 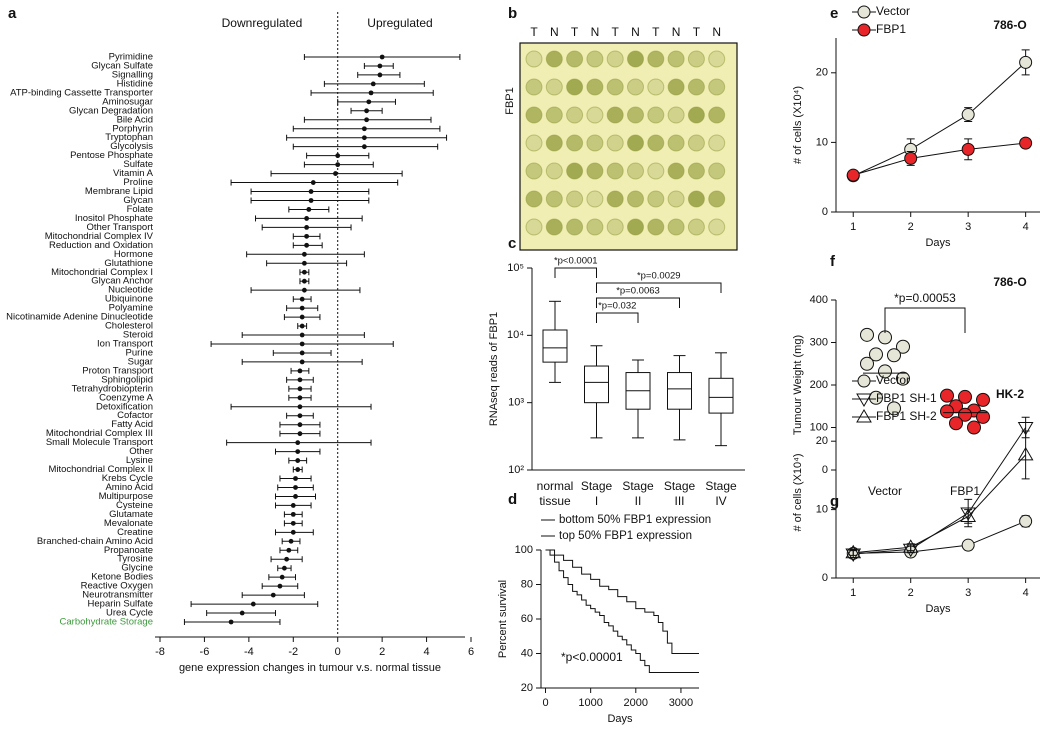 I want to click on column-label: N, so click(x=635, y=32).